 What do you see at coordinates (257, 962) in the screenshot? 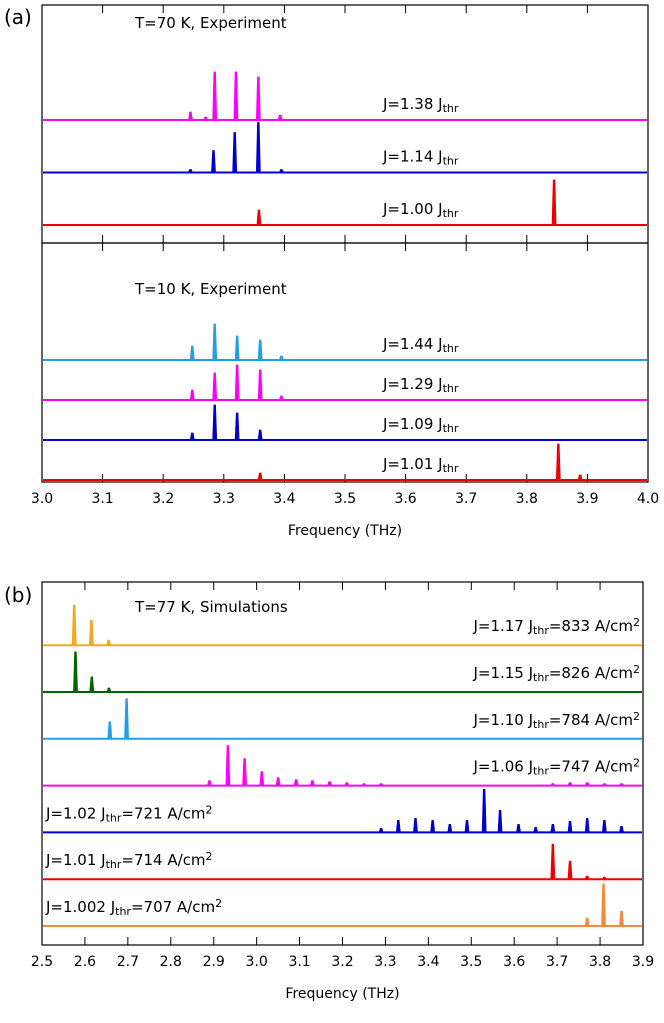
I see `x-tick-label: 3.0` at bounding box center [257, 962].